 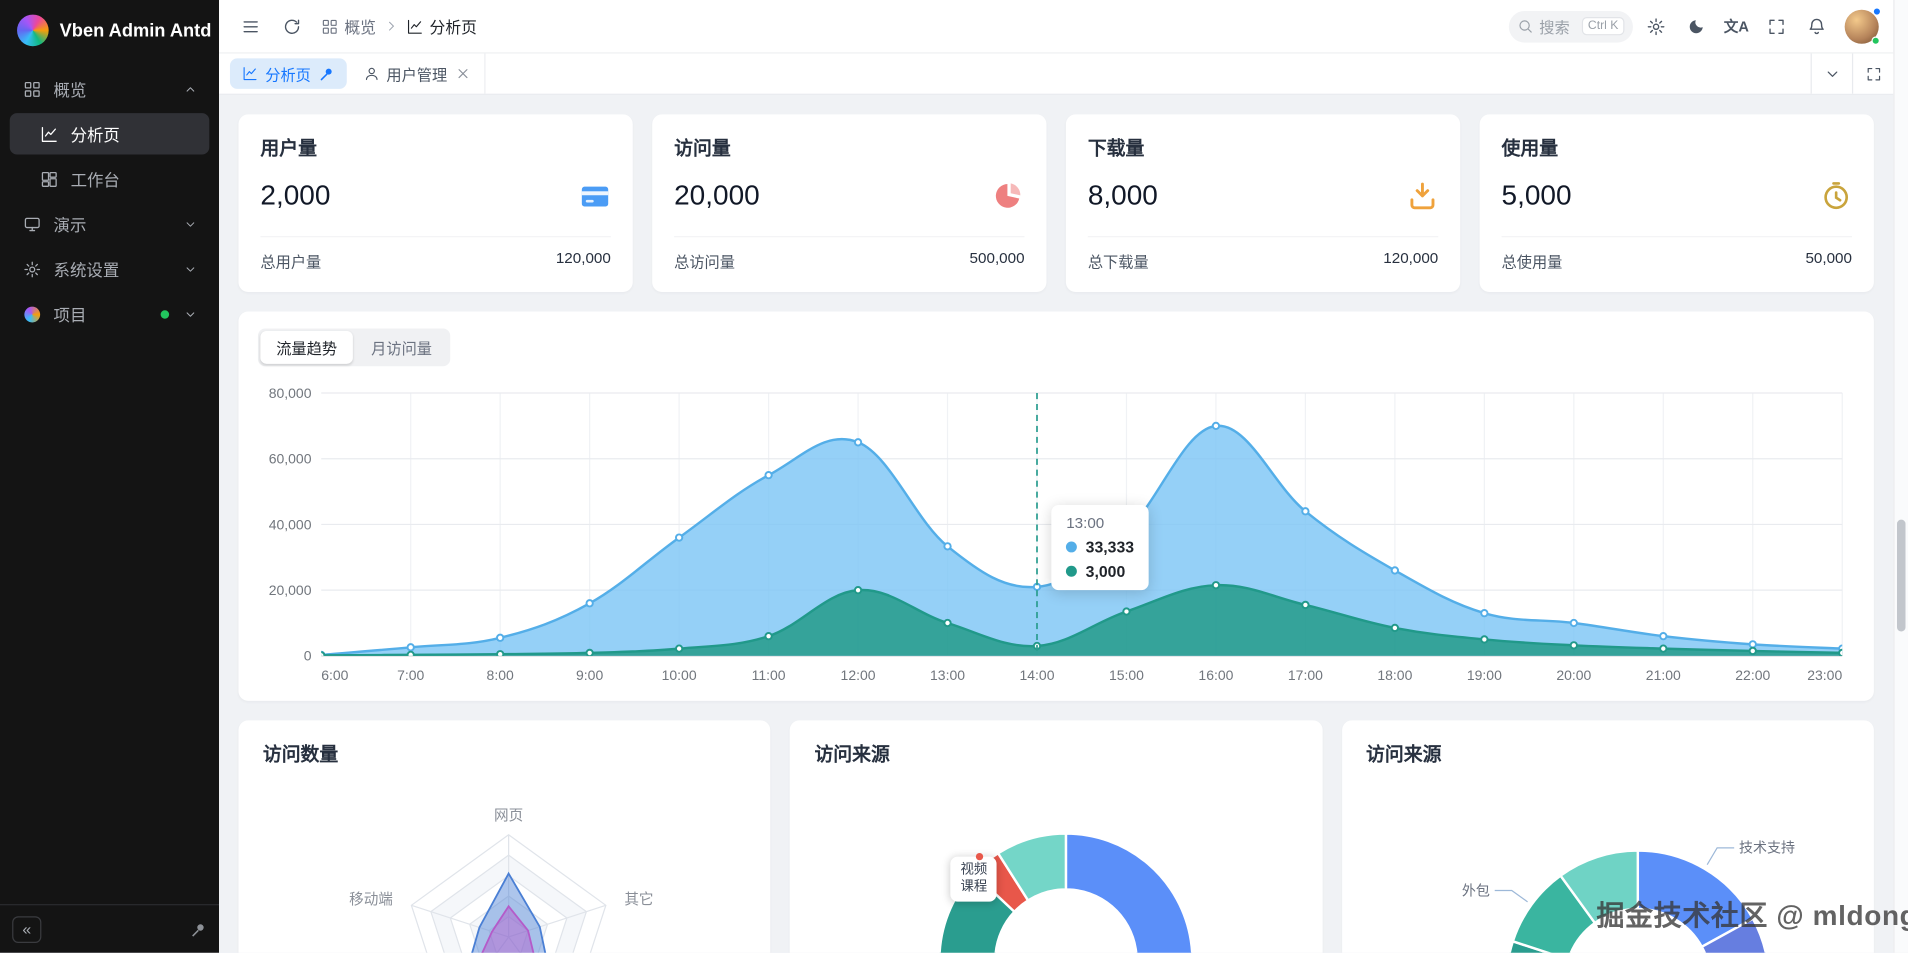 I want to click on svg-text: 11:00, so click(x=769, y=675).